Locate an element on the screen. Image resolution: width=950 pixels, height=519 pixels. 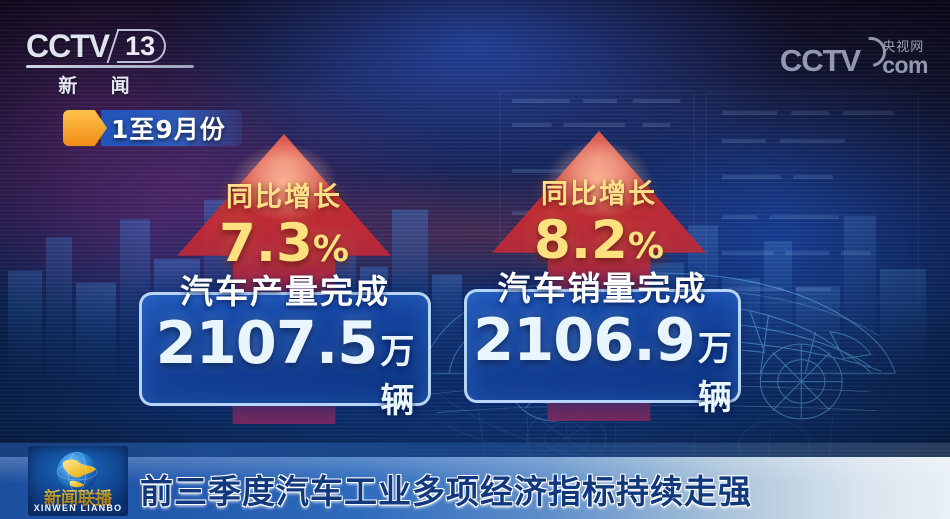
card-number-row-sales: 2106.9 万辆 is located at coordinates (602, 364).